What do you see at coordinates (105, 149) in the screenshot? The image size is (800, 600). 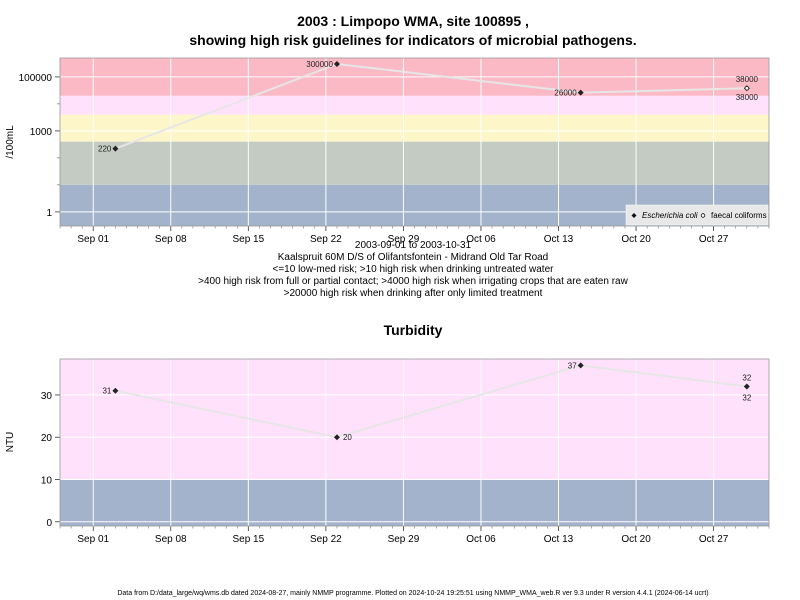 I see `data-point-label: 220` at bounding box center [105, 149].